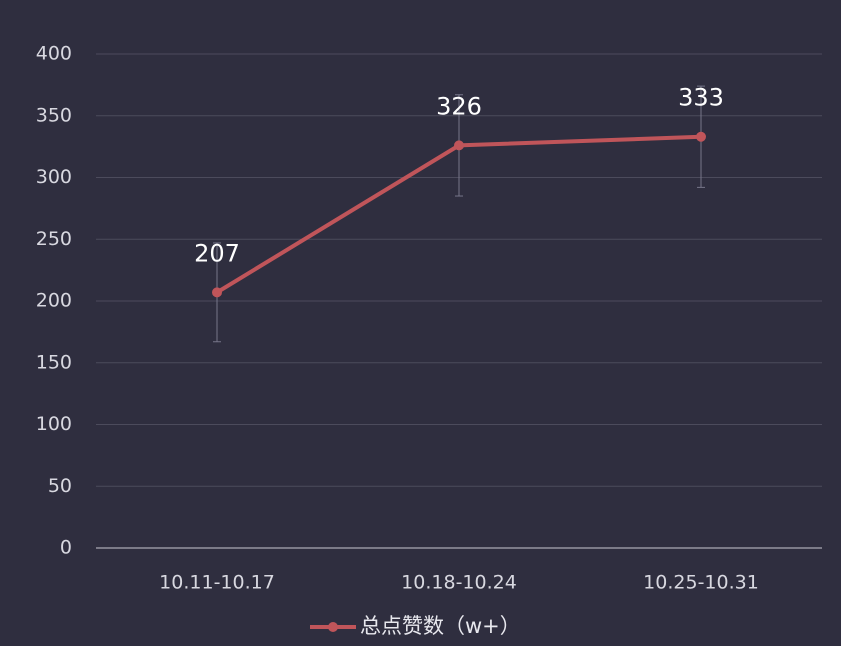 This screenshot has width=841, height=646. What do you see at coordinates (66, 548) in the screenshot?
I see `y-tick-label: 0` at bounding box center [66, 548].